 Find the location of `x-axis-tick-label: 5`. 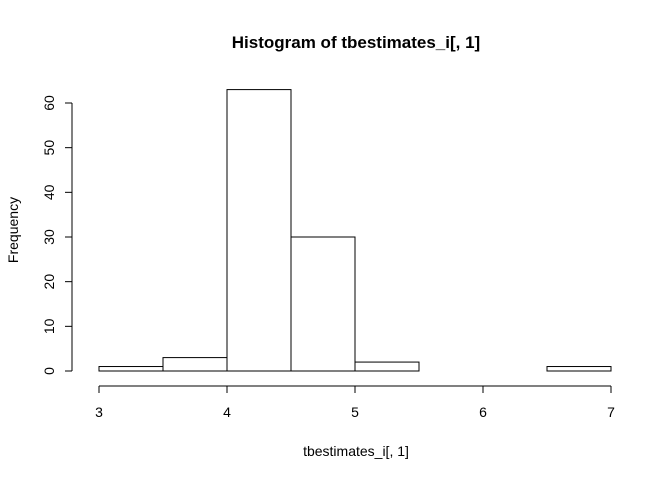

x-axis-tick-label: 5 is located at coordinates (355, 412).